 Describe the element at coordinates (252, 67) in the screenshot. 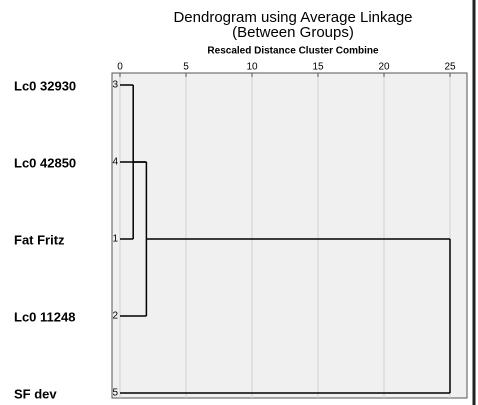

I see `x-tick-label: 10` at that location.